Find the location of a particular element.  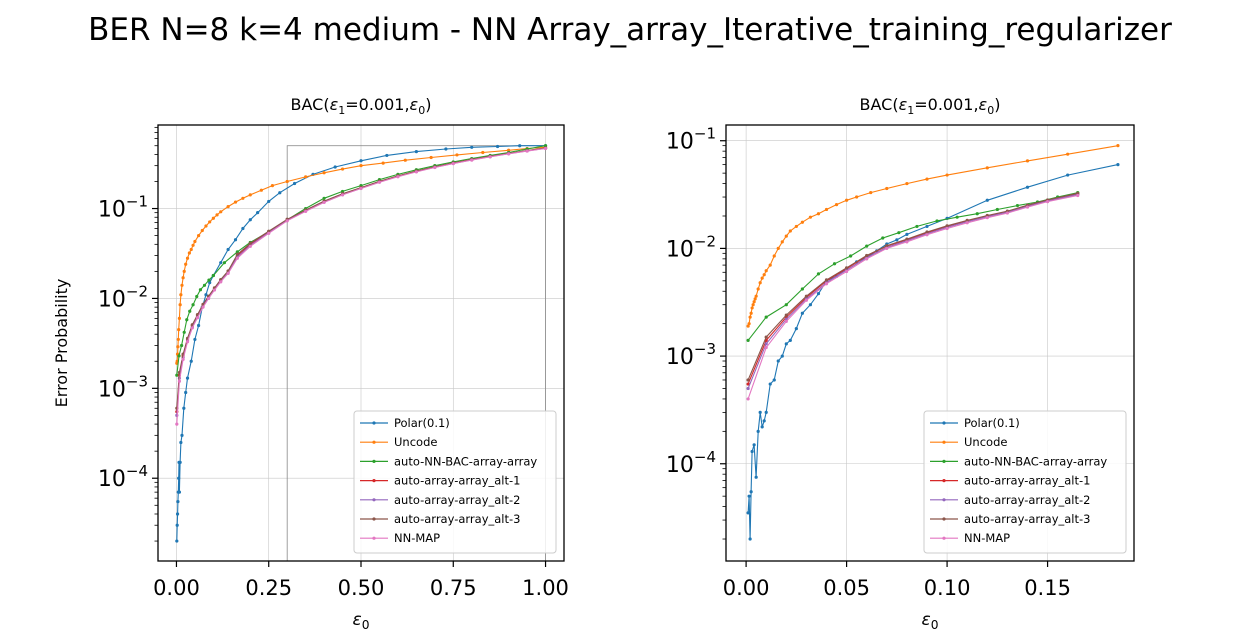

subplot-title: BAC(ε1=0.001,ε0) is located at coordinates (930, 106).